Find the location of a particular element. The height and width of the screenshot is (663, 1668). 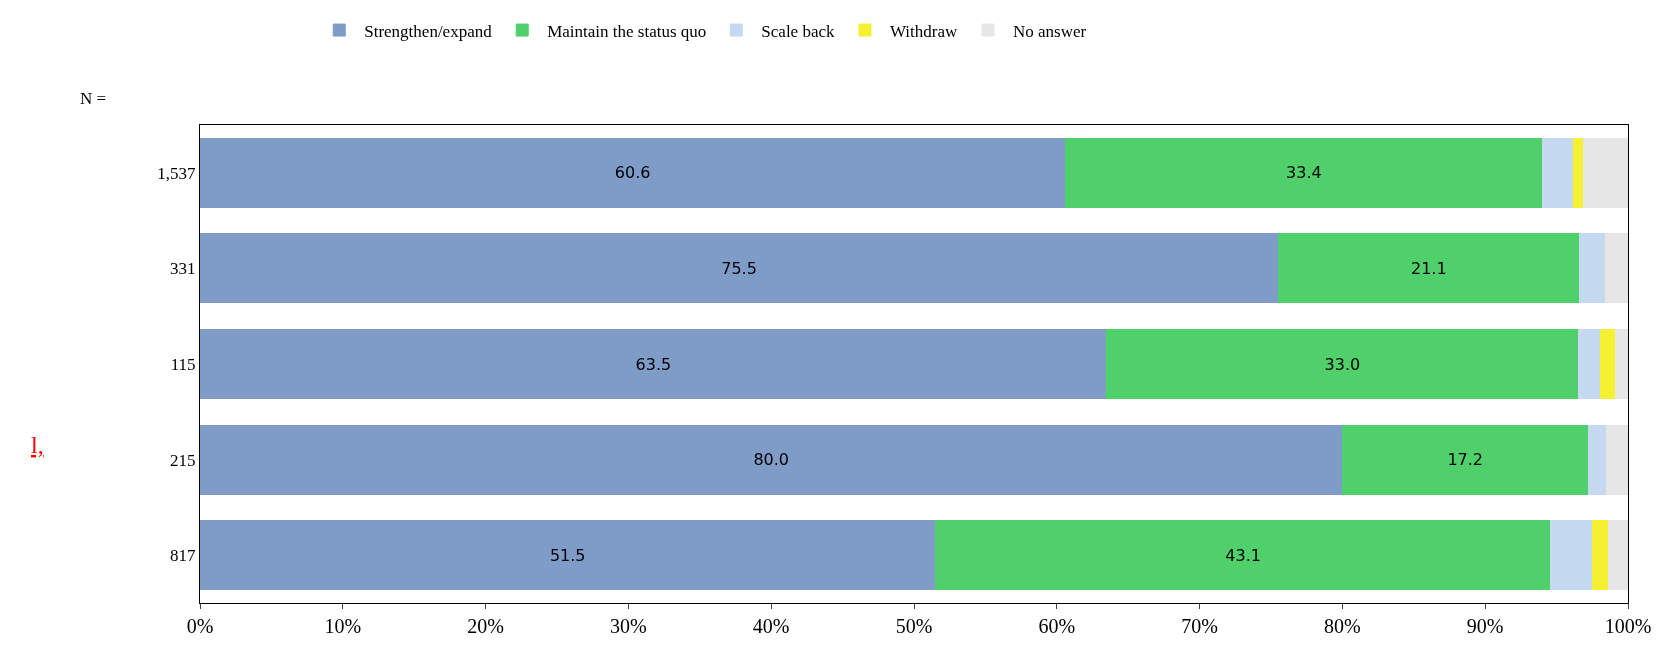

x-tick-label: 50% is located at coordinates (914, 626).